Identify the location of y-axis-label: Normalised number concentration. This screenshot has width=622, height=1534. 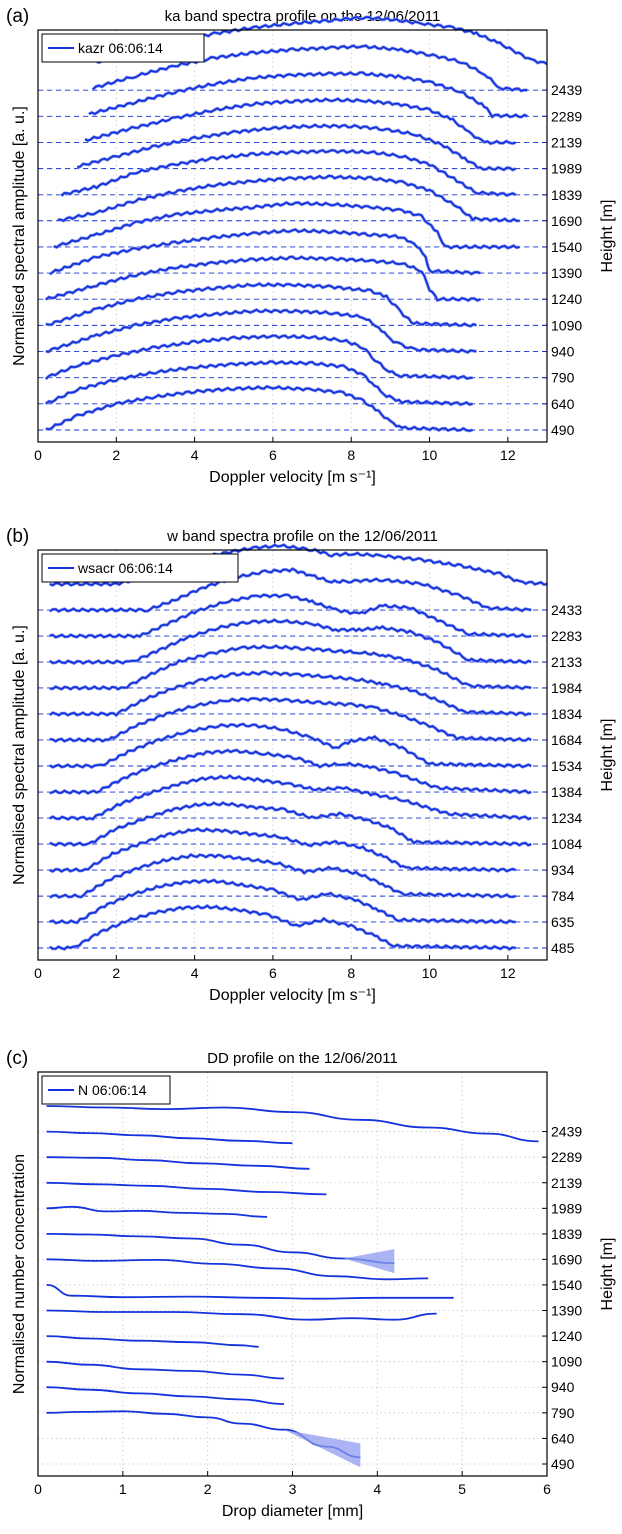
(19, 1274).